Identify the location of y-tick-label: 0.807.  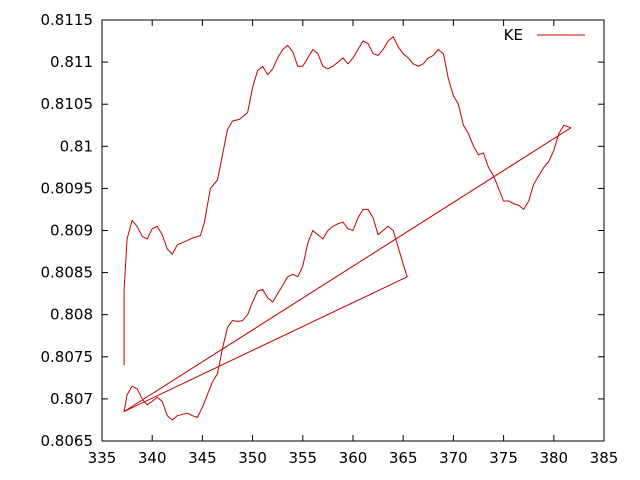
(71, 399).